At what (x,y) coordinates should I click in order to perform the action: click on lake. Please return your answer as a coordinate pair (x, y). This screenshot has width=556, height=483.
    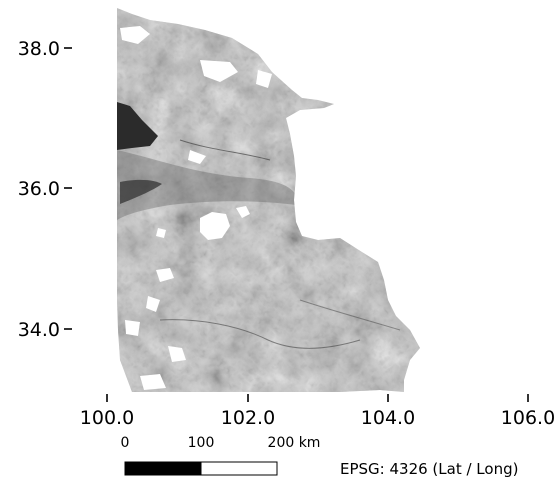
    Looking at the image, I should click on (137, 126).